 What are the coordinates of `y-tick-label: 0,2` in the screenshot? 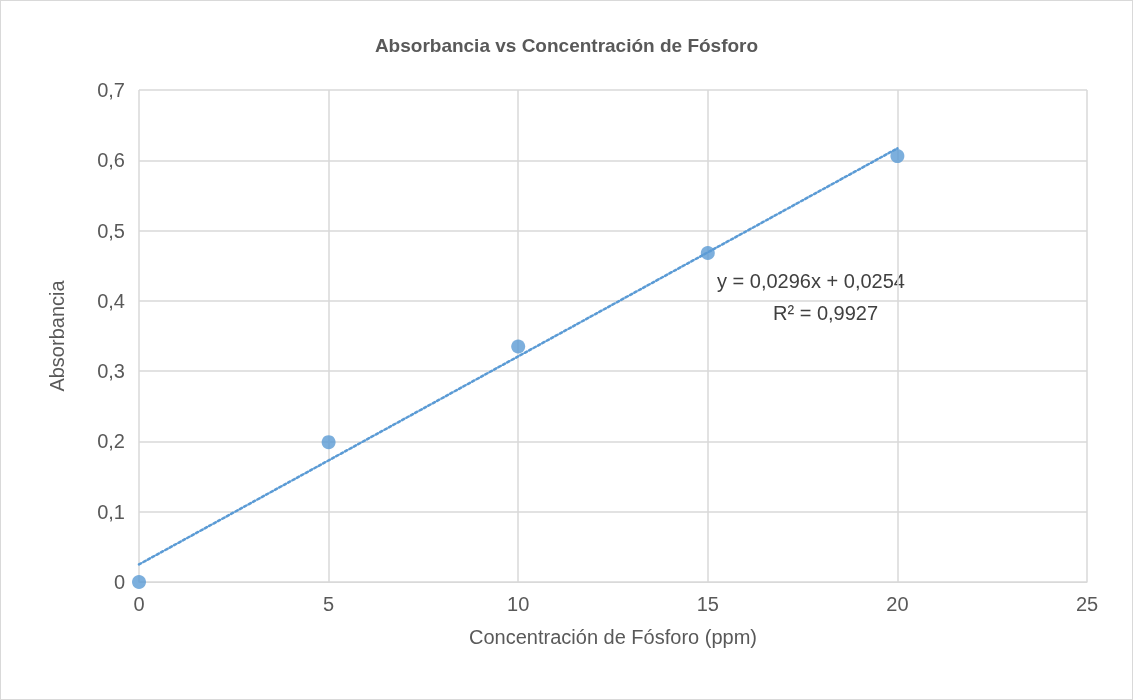 It's located at (111, 441).